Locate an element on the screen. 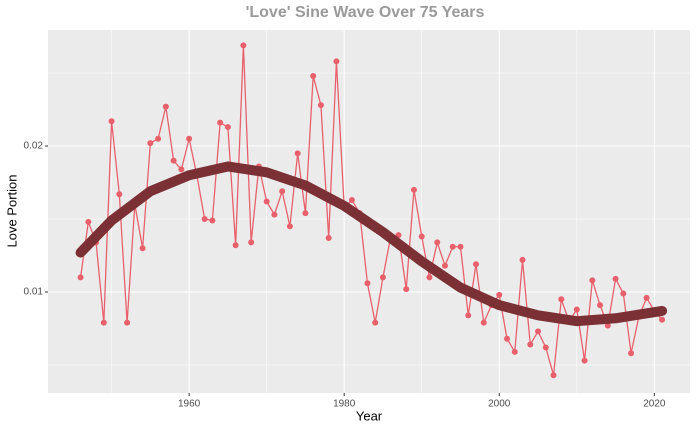  chart-title: 'Love' Sine Wave Over 75 Years is located at coordinates (365, 12).